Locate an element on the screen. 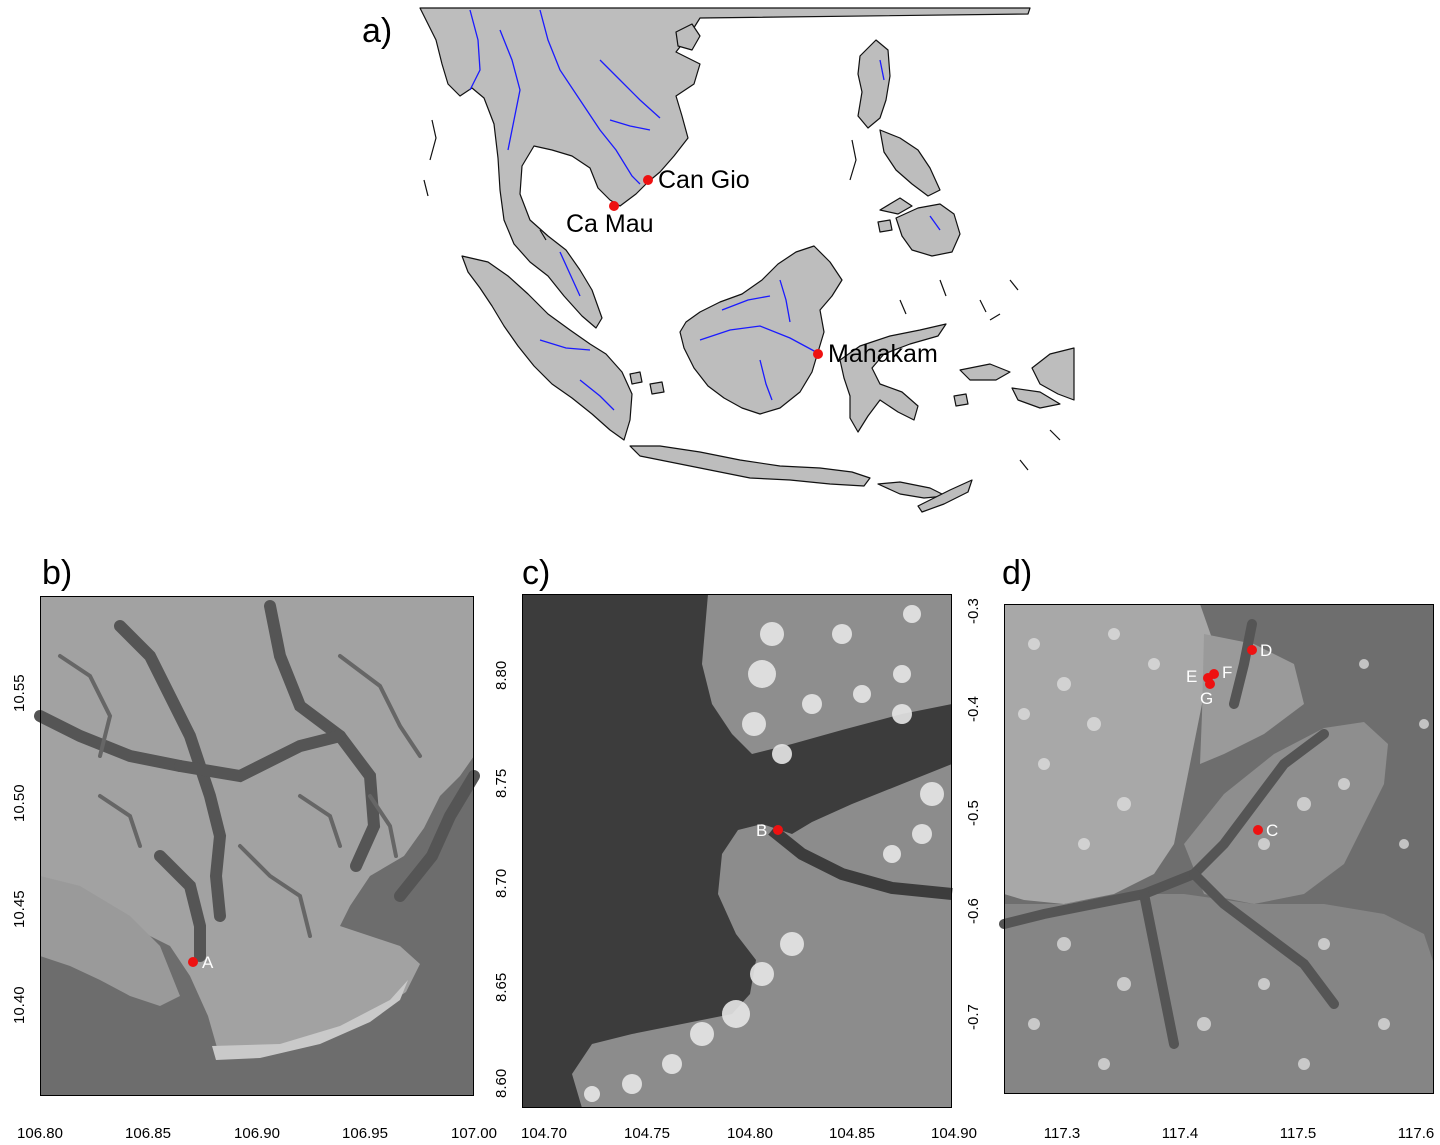  panel-d-ytick-3: -0.6 is located at coordinates (973, 911).